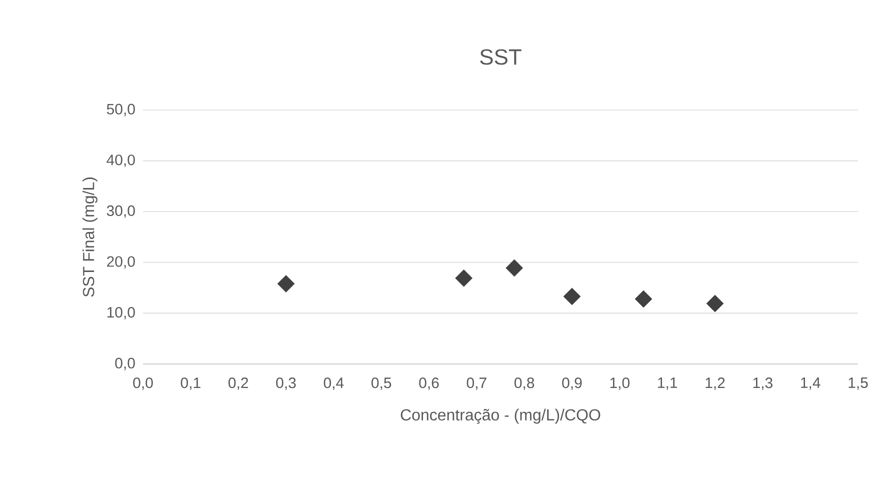  I want to click on x-tick-label: 0,0, so click(143, 384).